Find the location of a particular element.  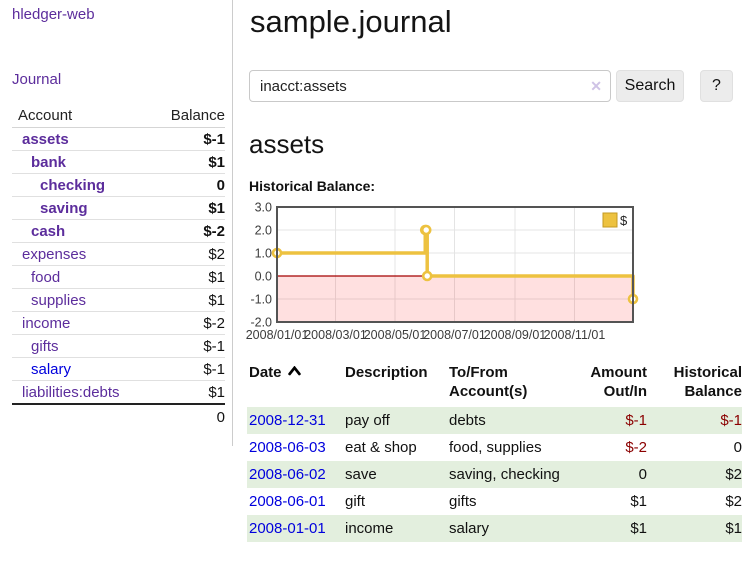

account-balance: $-2 is located at coordinates (189, 231).